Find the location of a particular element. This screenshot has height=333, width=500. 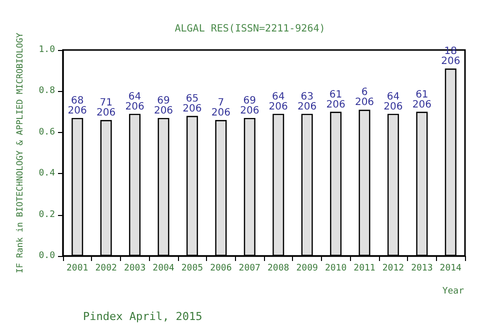

y-tick-label: 0.0 is located at coordinates (46, 256).